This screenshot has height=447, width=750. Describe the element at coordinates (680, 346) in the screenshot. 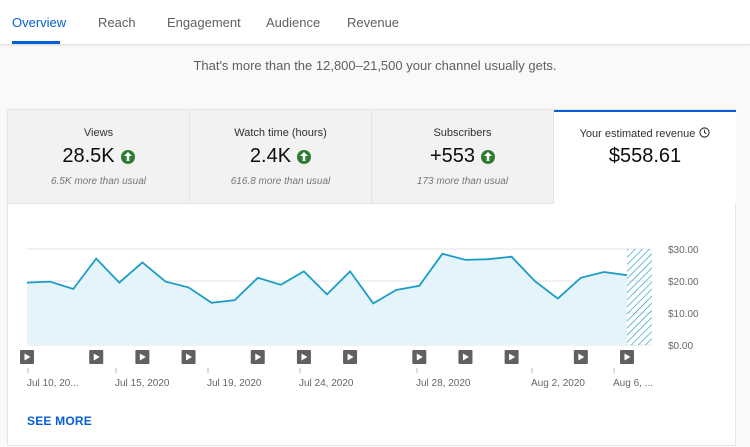

I see `y-tick-label: $0.00` at that location.